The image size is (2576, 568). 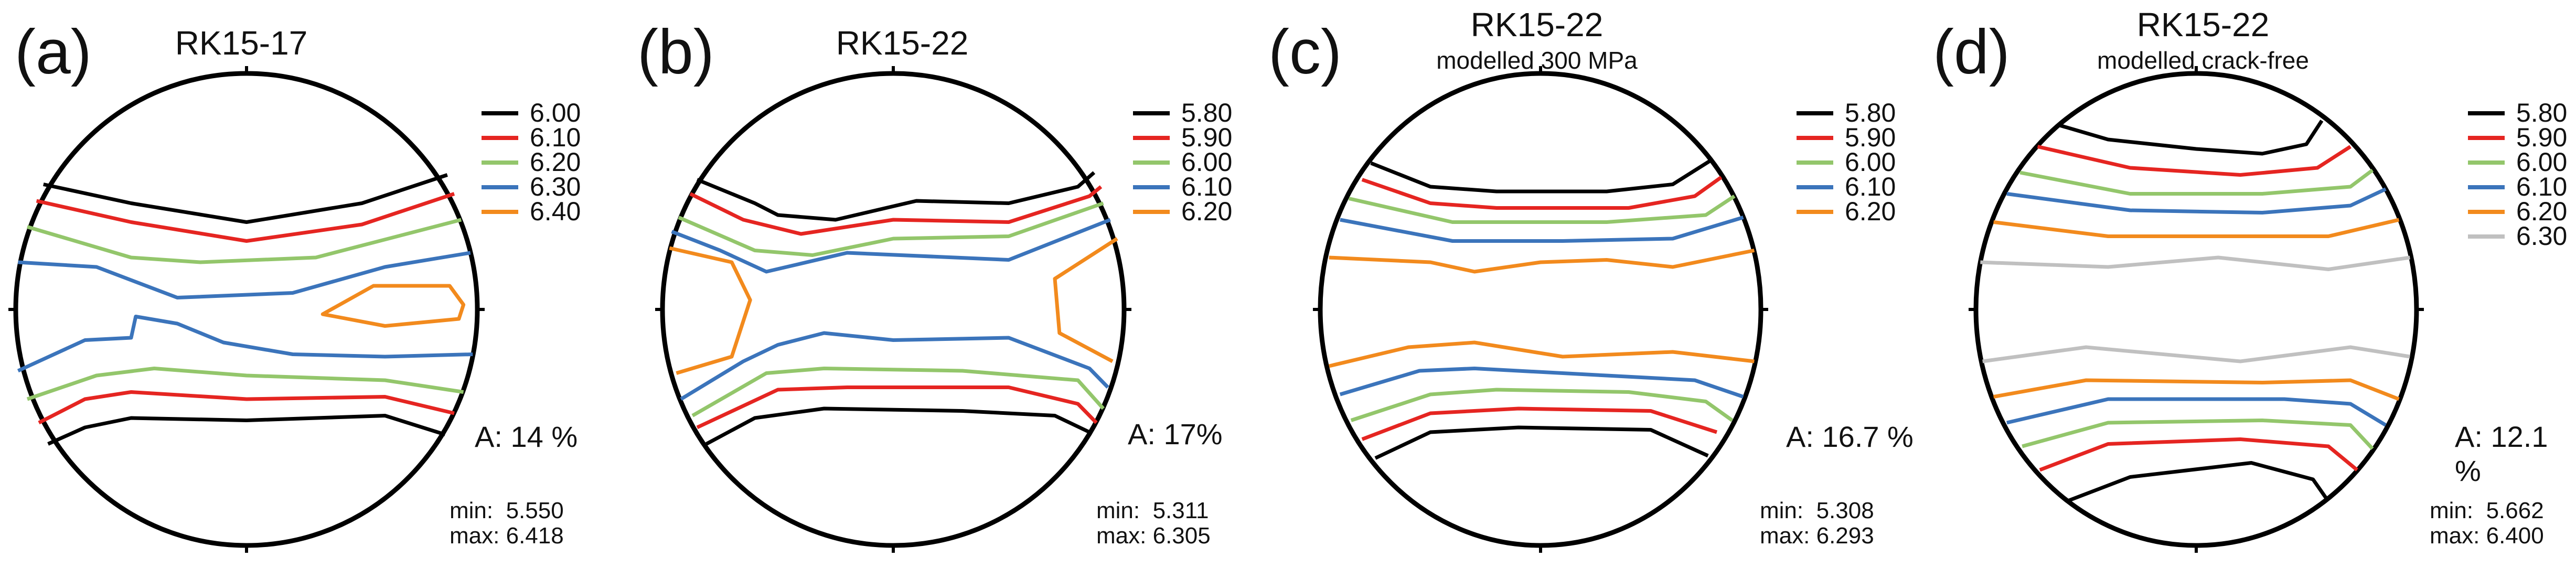 I want to click on legend-item-a-0: 6.00, so click(x=531, y=112).